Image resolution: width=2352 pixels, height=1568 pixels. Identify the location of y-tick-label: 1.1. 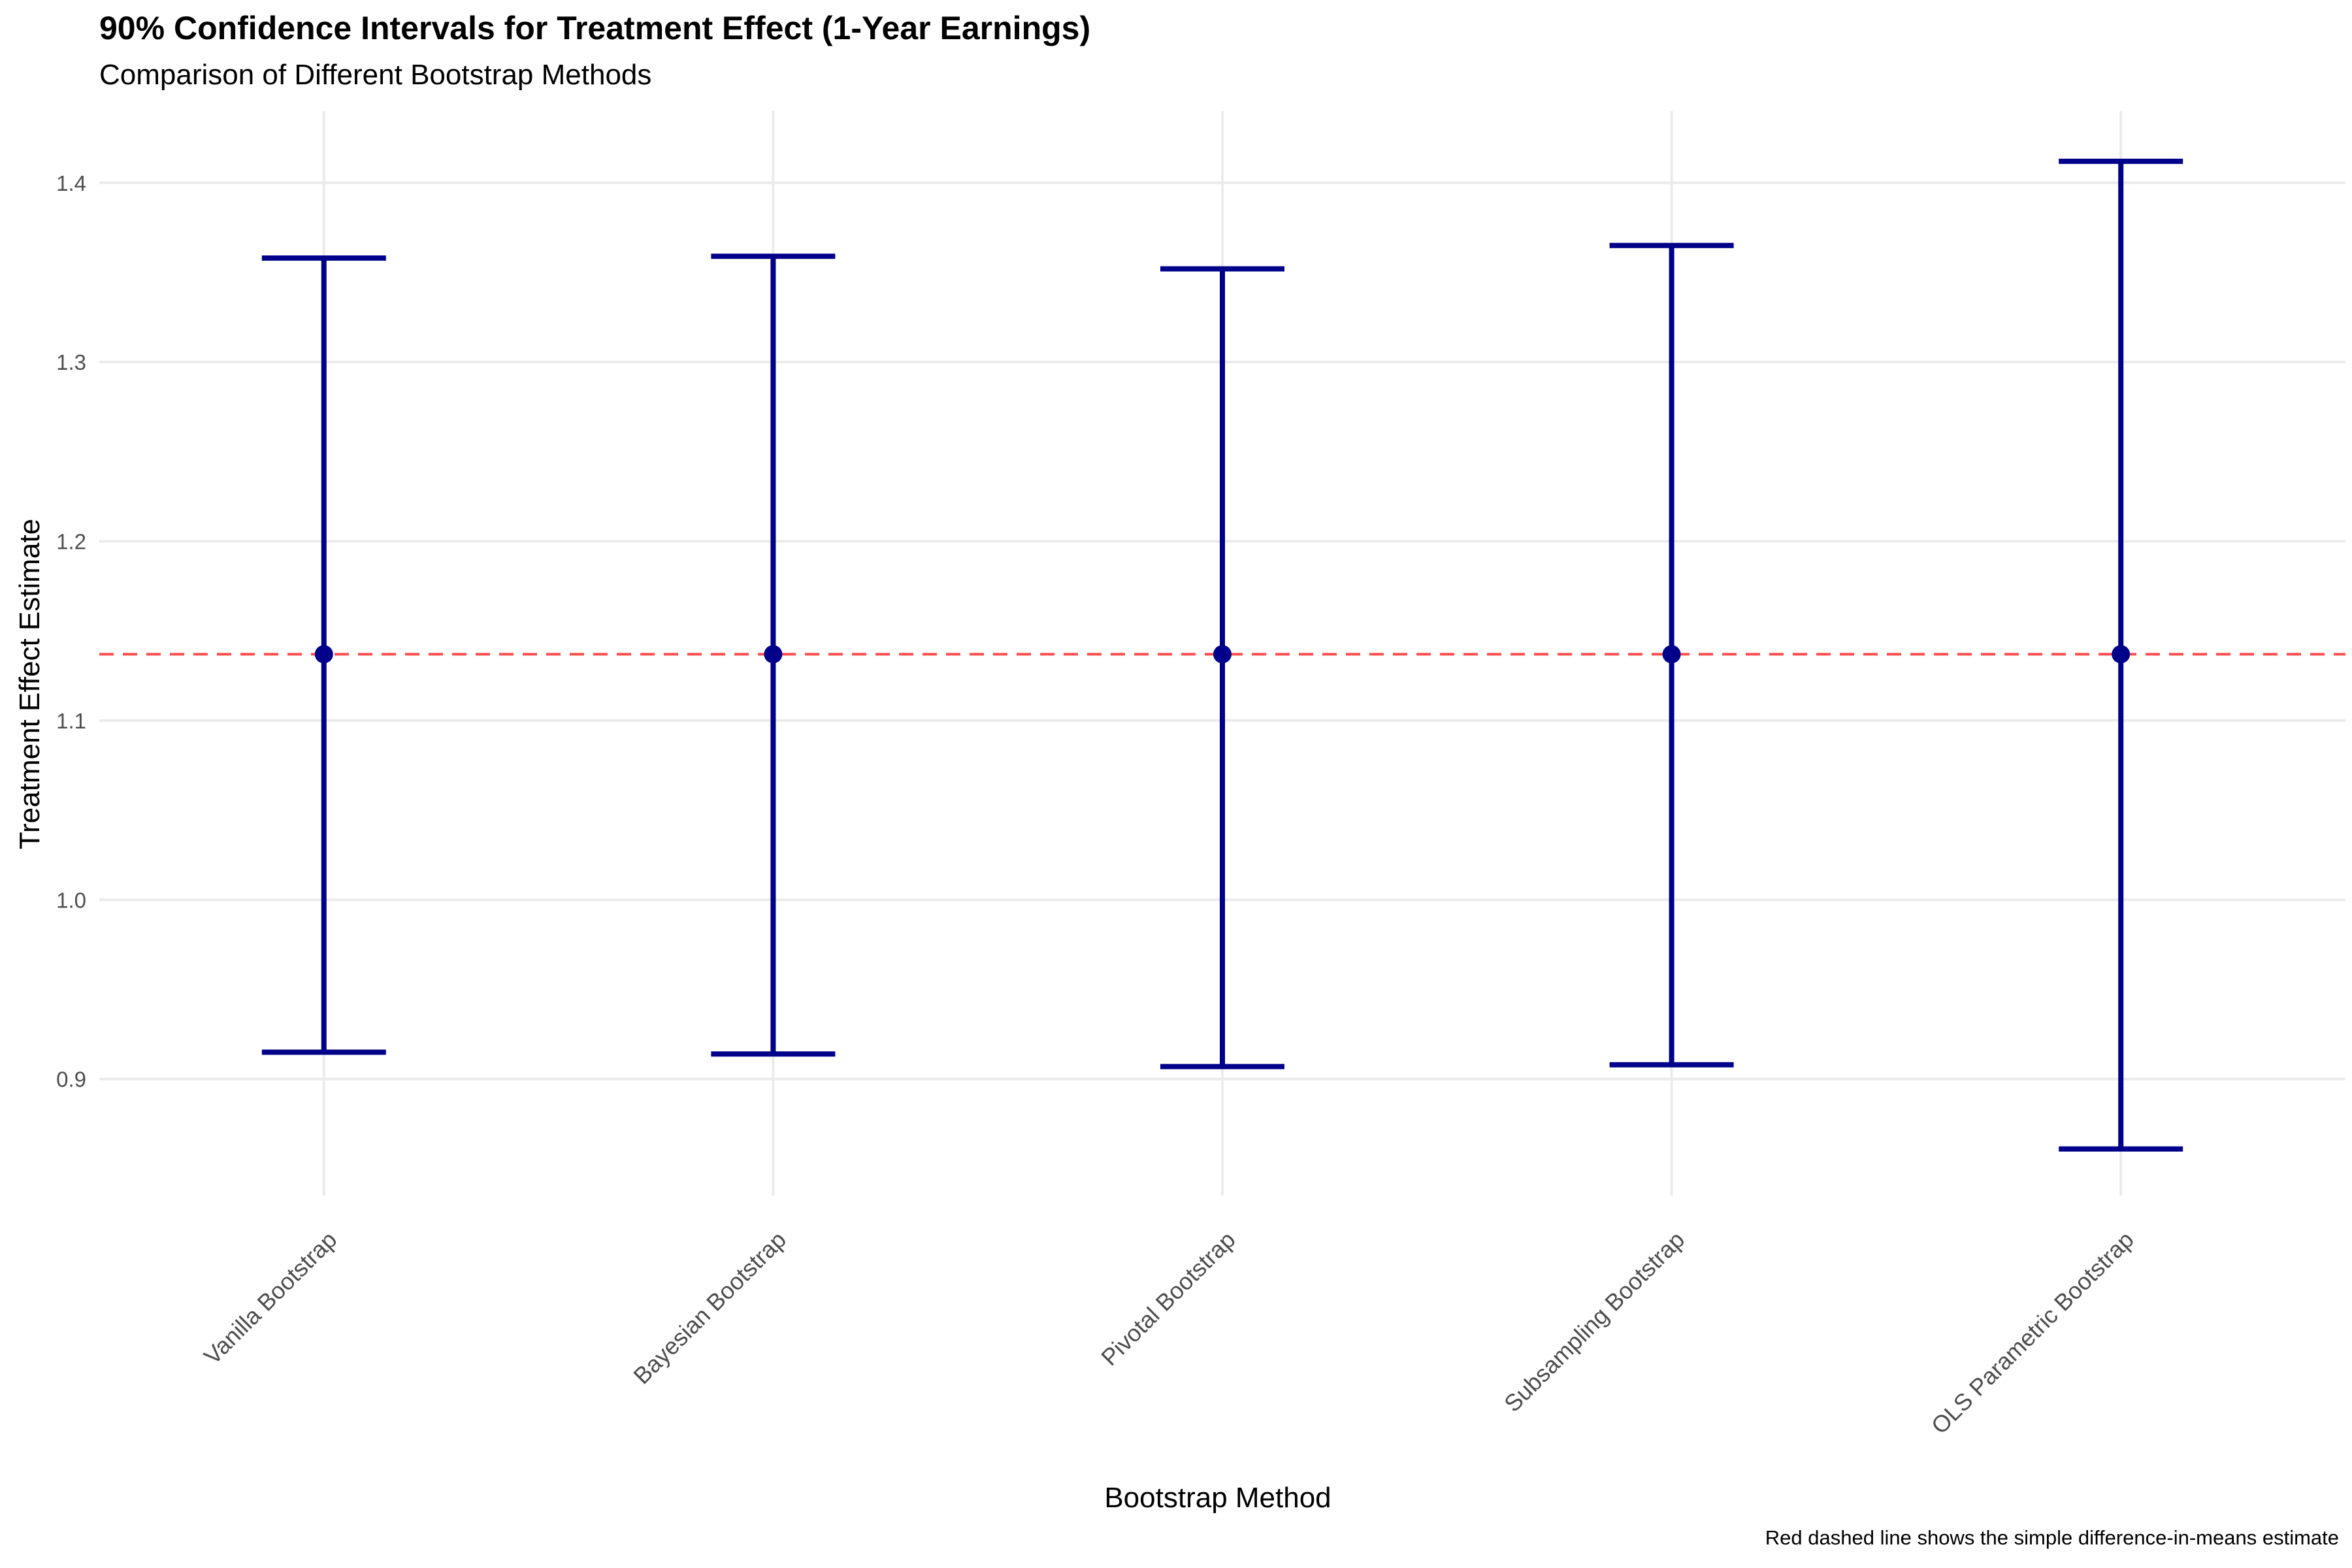
(71, 721).